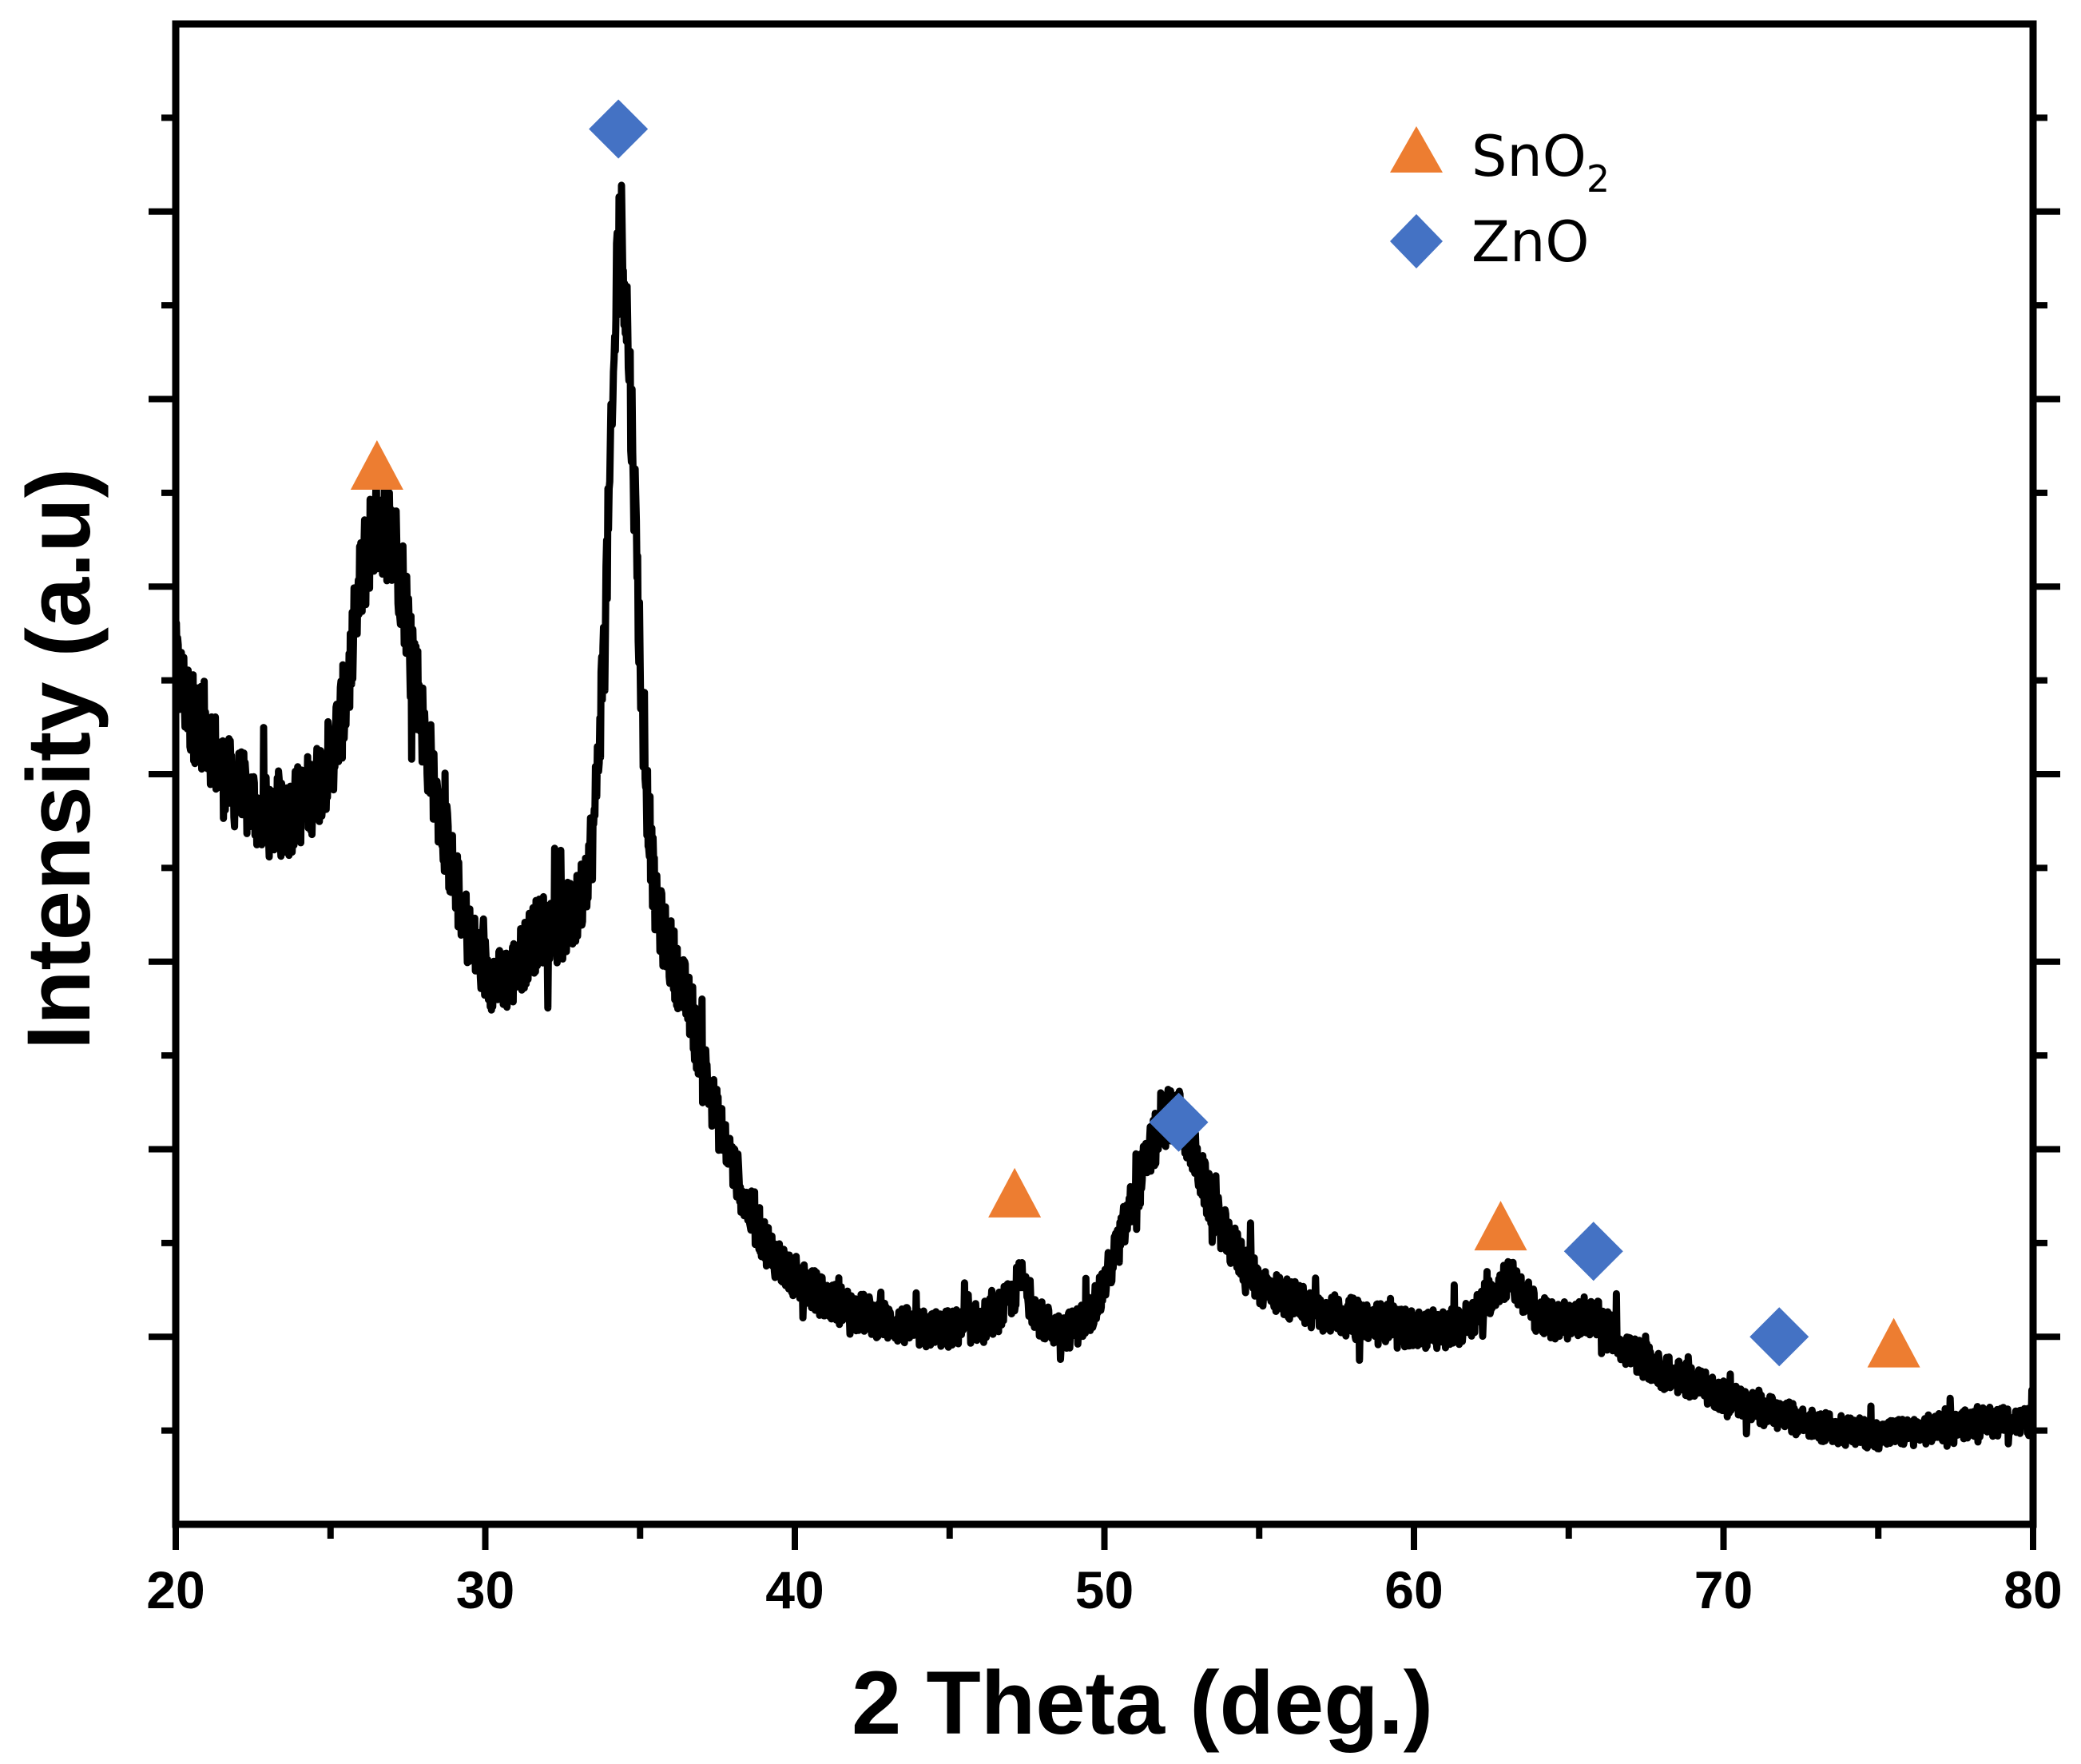 The image size is (2081, 1764). Describe the element at coordinates (1416, 241) in the screenshot. I see `legend-diamond-marker` at that location.